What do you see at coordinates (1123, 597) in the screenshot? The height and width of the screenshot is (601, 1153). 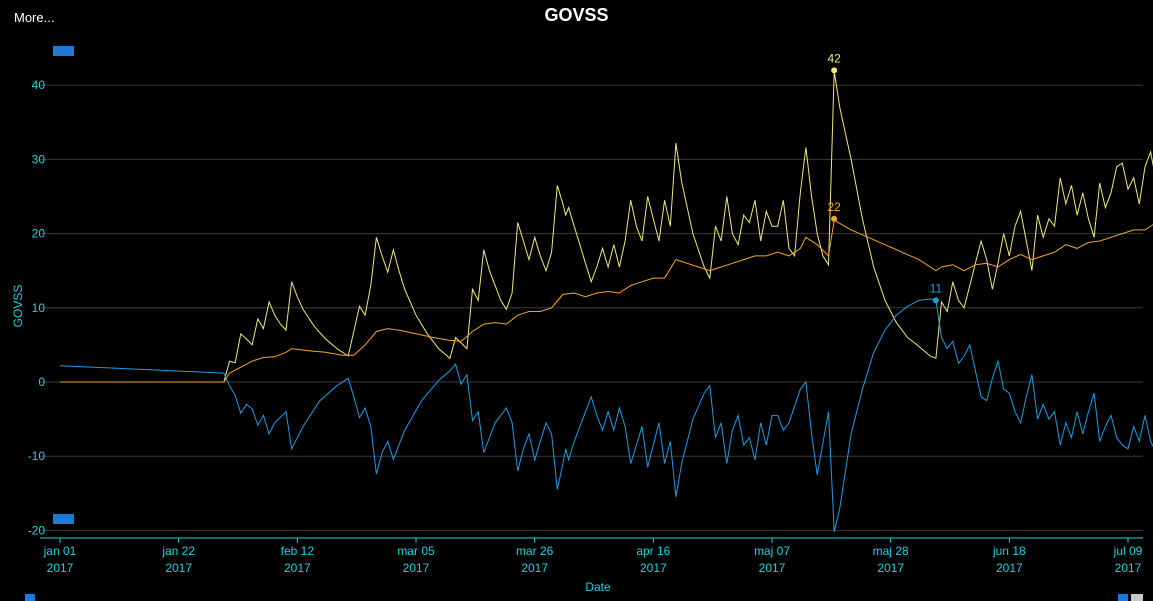 I see `range-handle-right` at bounding box center [1123, 597].